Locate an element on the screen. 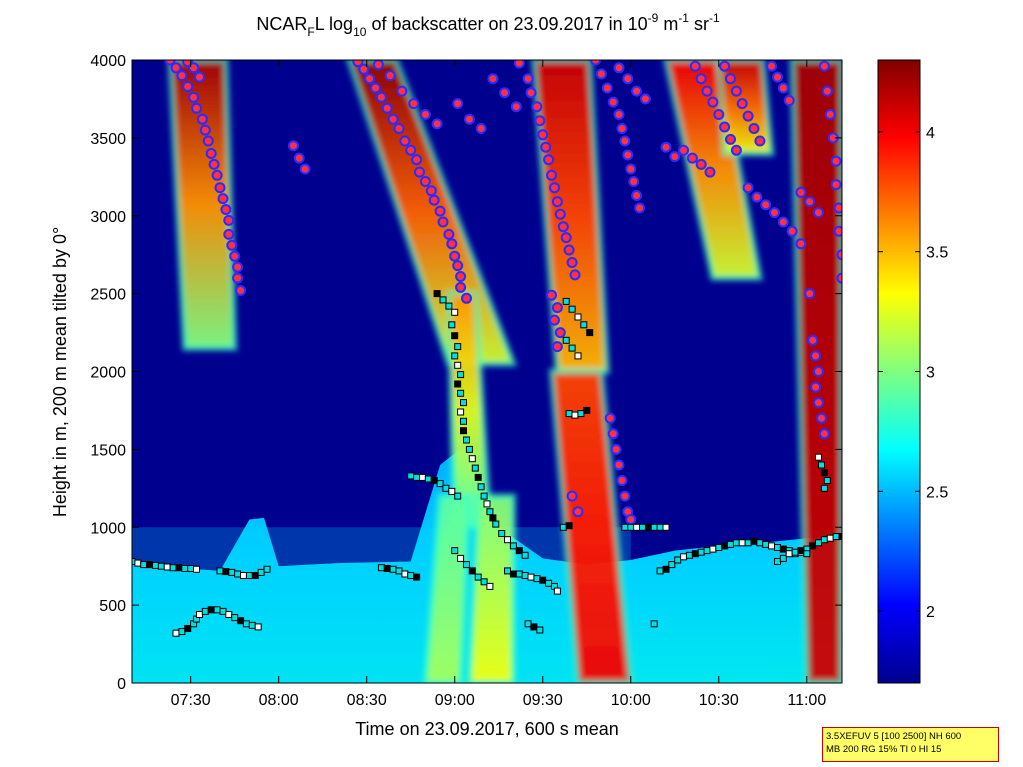 The height and width of the screenshot is (767, 1023). title-suffix: of backscatter on 23.09.2017 in 10 is located at coordinates (506, 24).